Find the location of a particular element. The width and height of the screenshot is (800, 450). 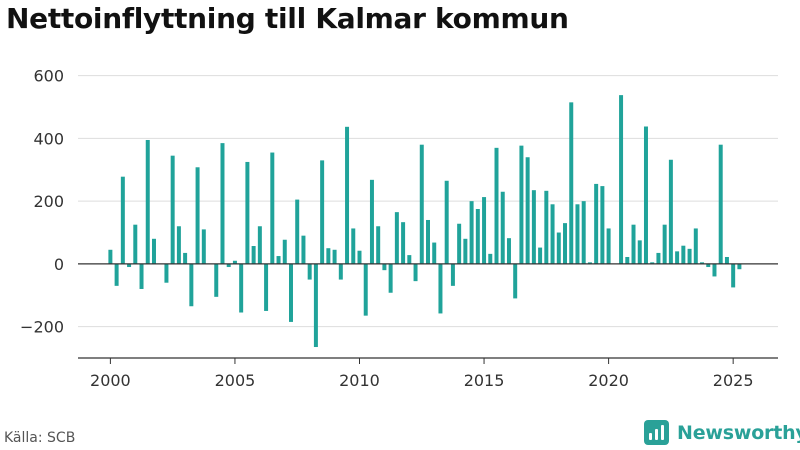

x-tick-label: 2010 is located at coordinates (359, 380).